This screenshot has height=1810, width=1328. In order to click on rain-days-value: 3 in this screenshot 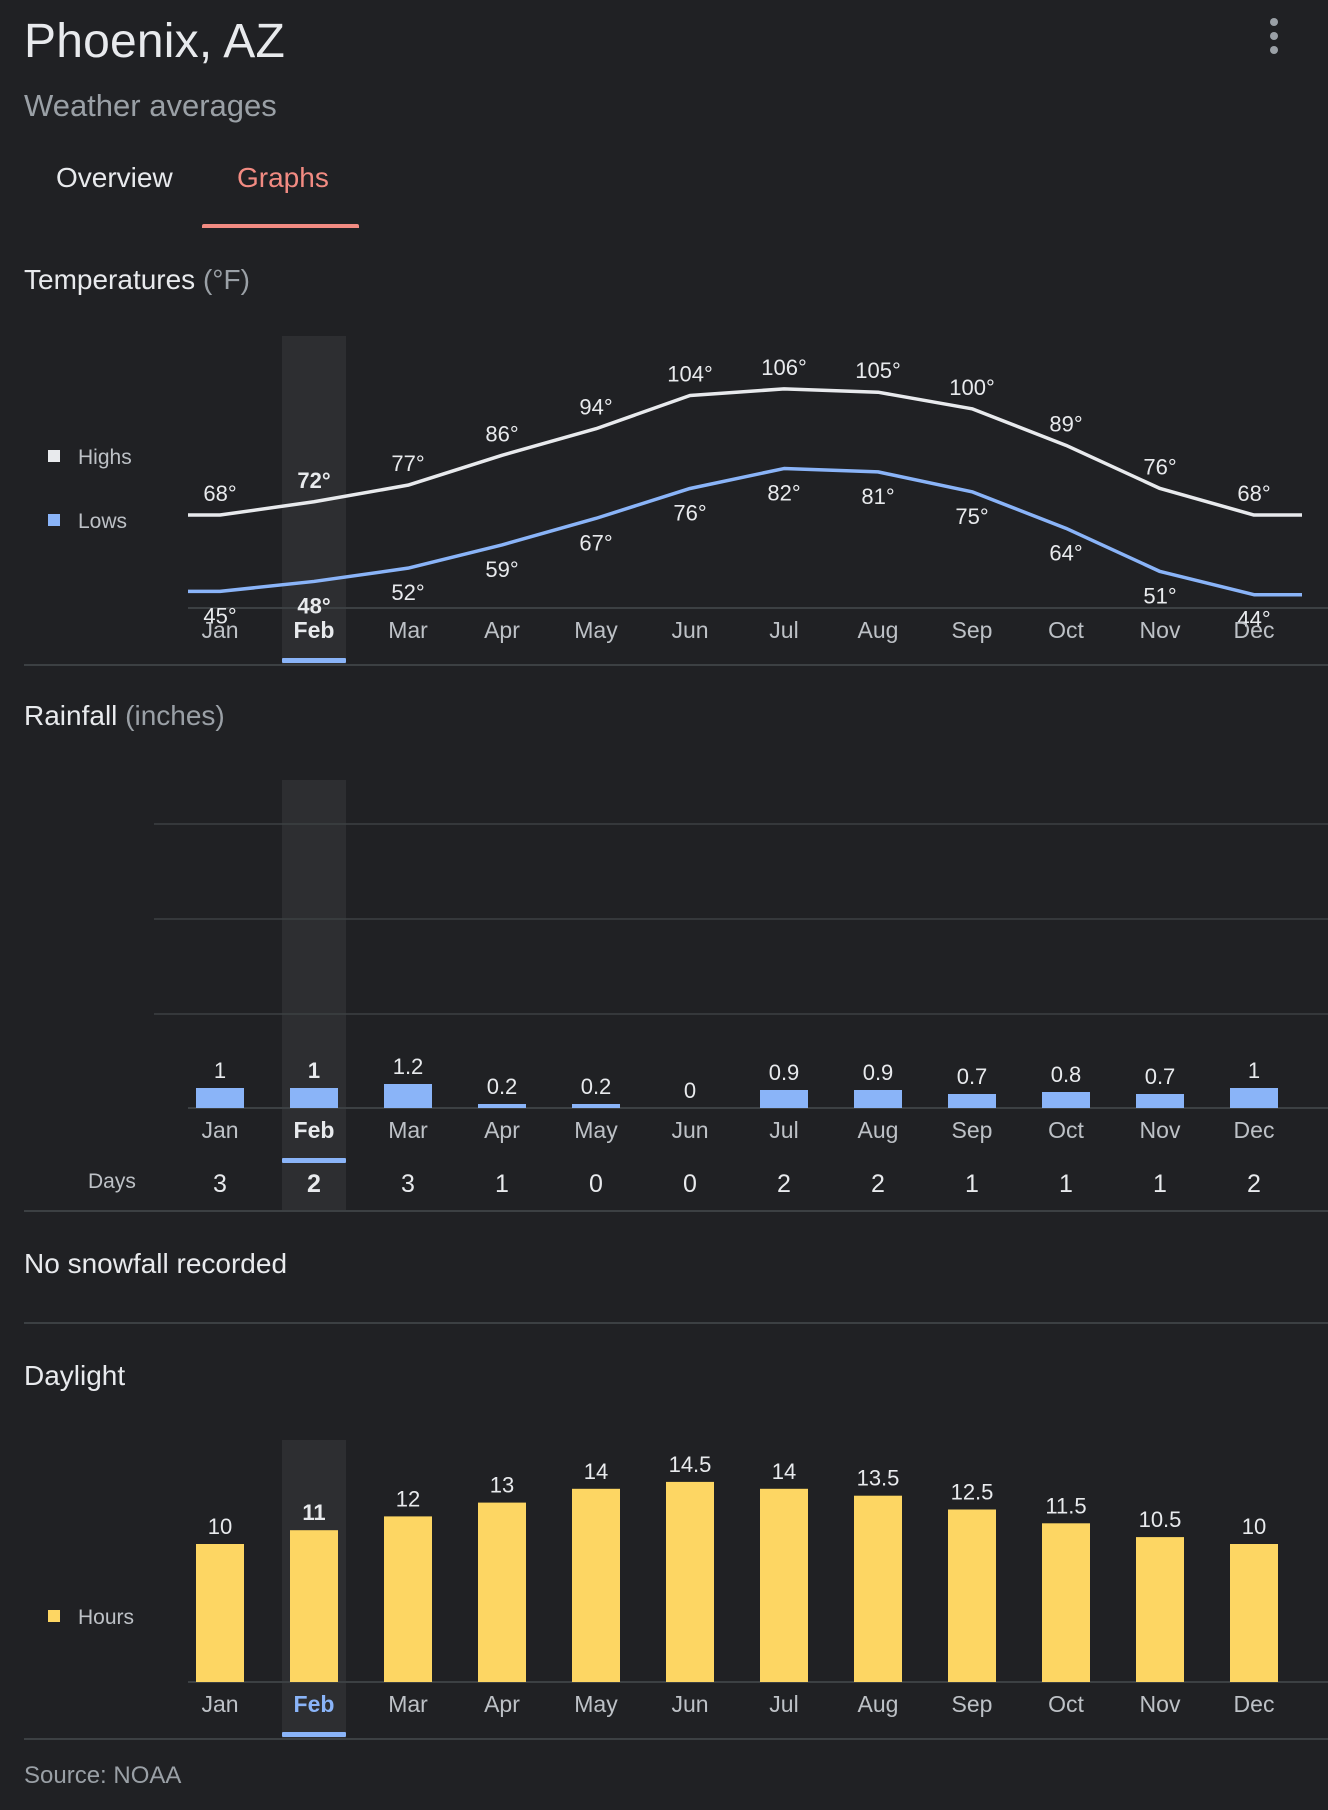, I will do `click(220, 1184)`.